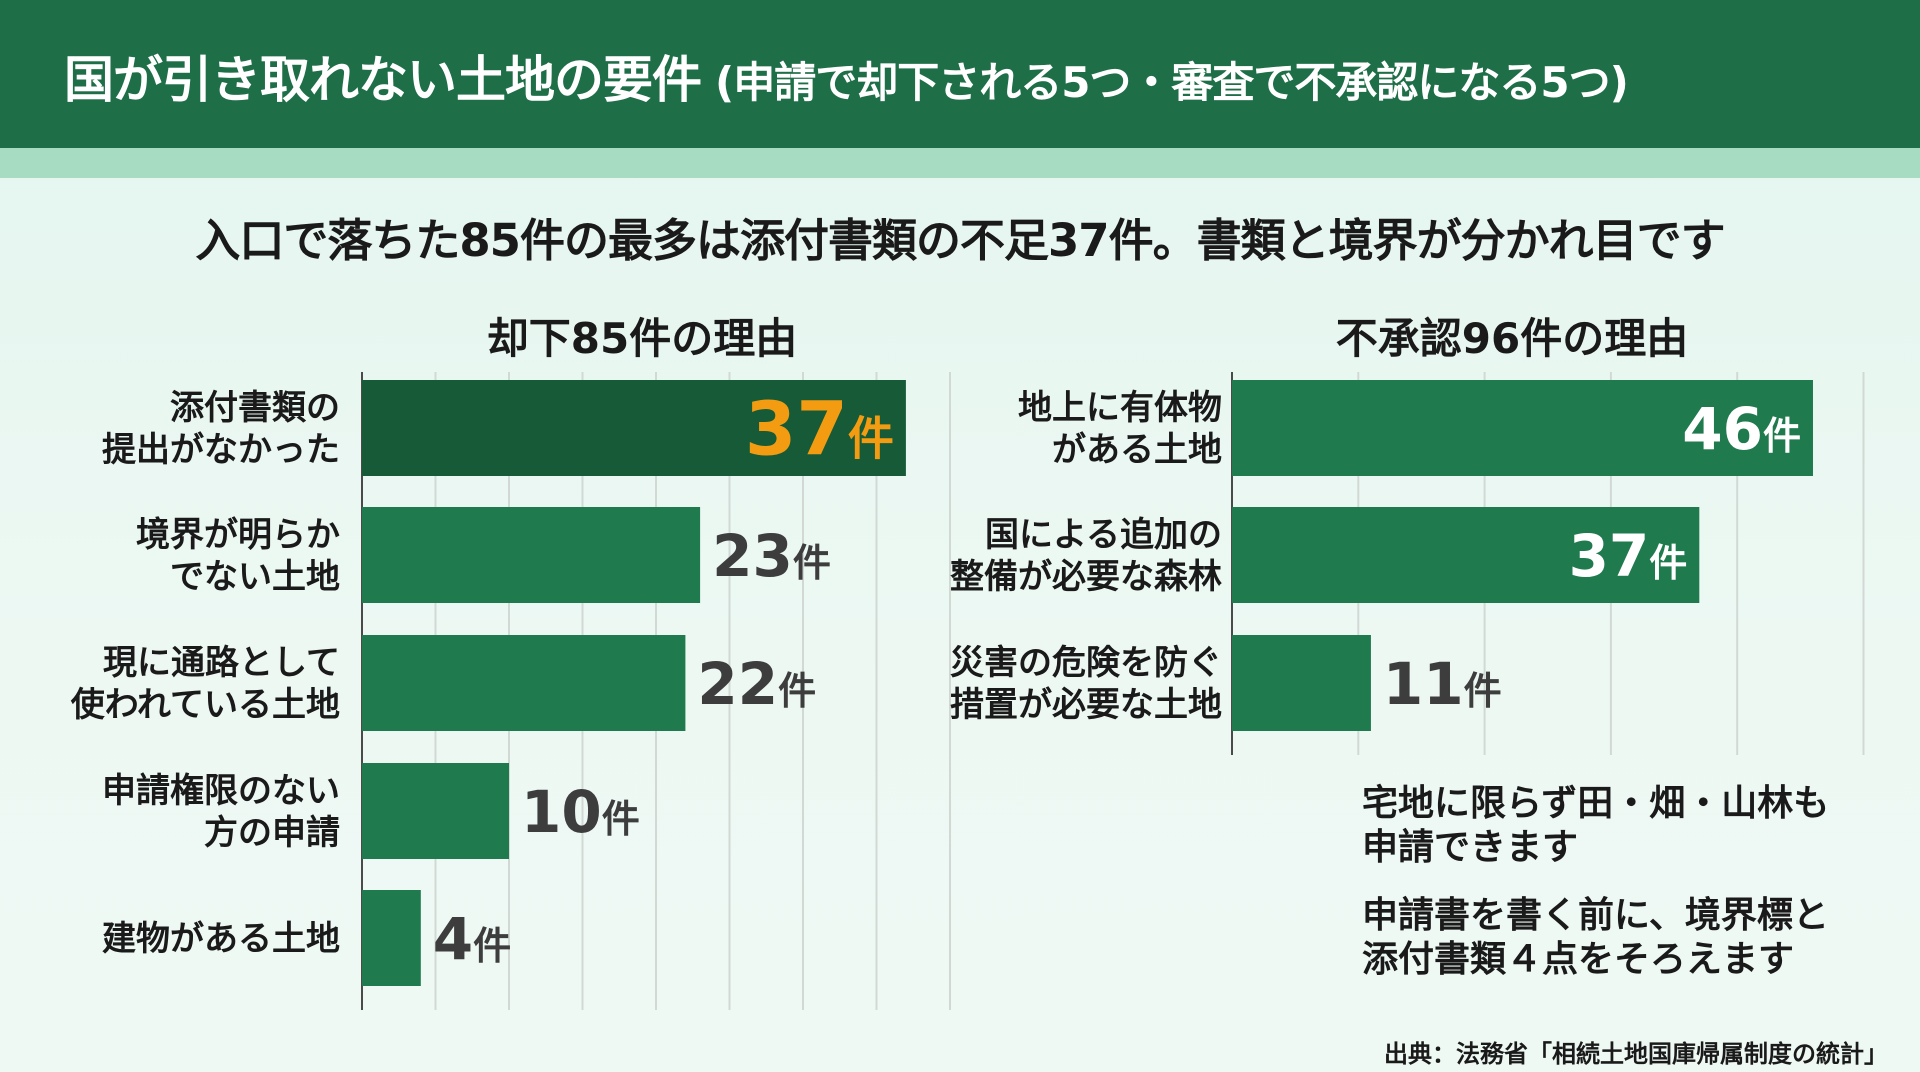  What do you see at coordinates (221, 450) in the screenshot?
I see `category-label: 提出がなかった` at bounding box center [221, 450].